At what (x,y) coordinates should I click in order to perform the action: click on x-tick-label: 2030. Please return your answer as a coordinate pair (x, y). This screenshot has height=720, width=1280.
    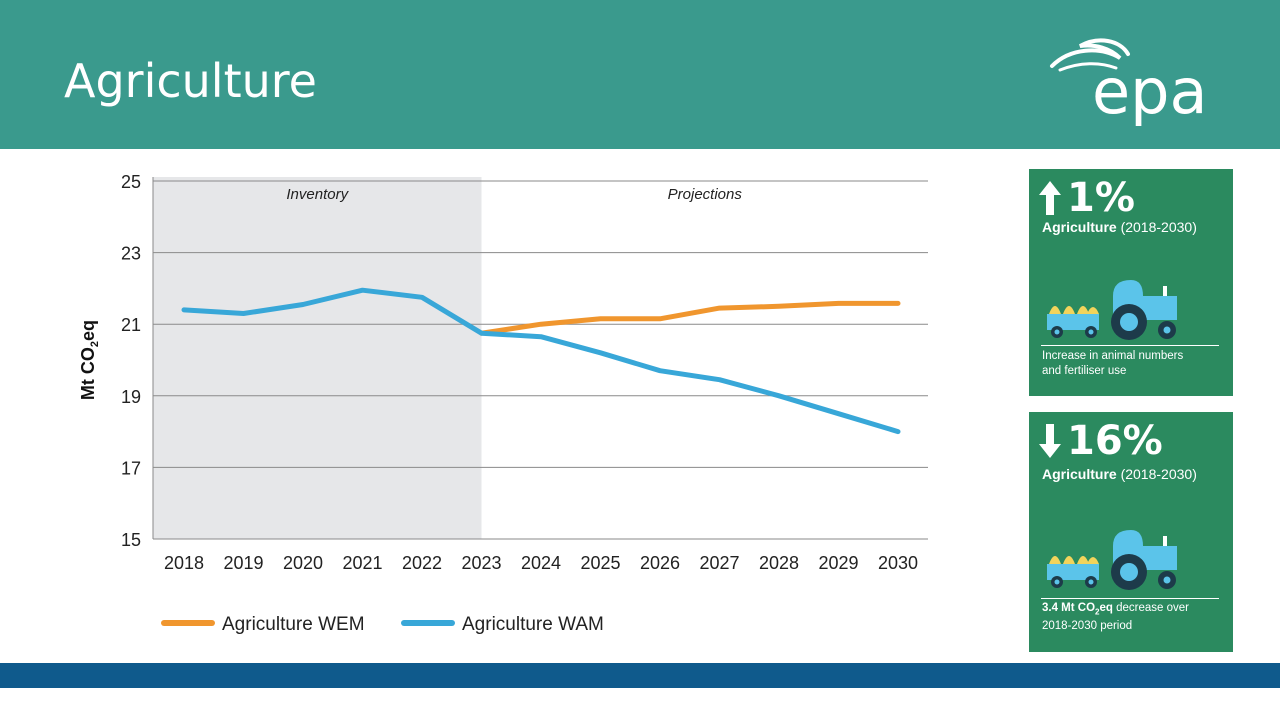
    Looking at the image, I should click on (898, 563).